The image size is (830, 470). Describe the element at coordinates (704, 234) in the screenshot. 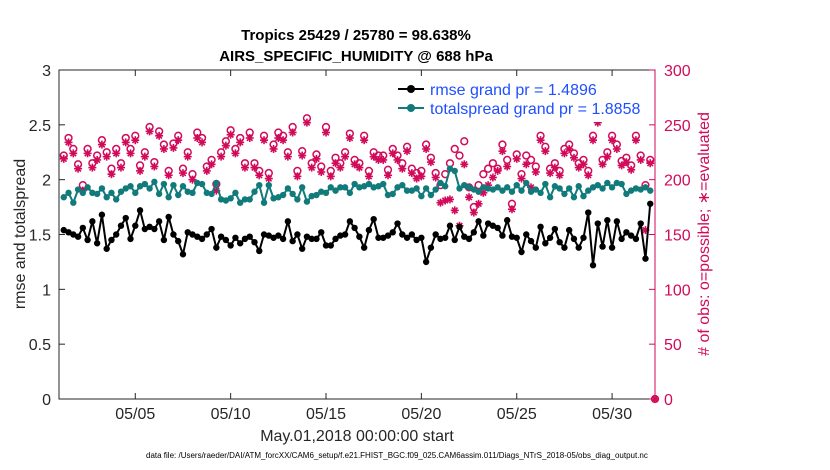

I see `y-axis-right-label: # of obs: o=possible; ∗=evaluated` at that location.